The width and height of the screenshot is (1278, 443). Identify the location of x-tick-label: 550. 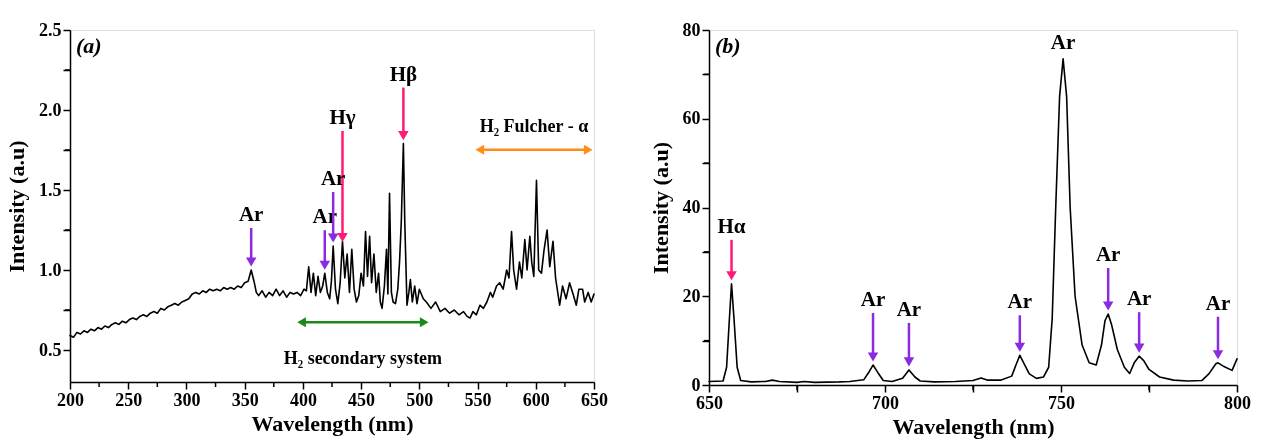
(478, 399).